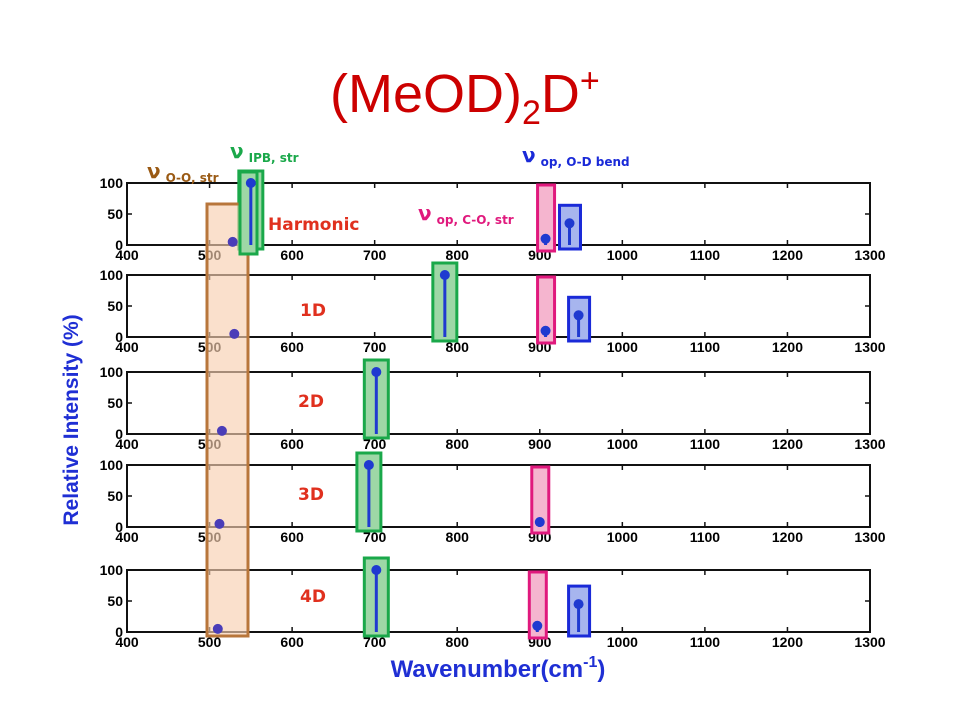 Image resolution: width=960 pixels, height=720 pixels. I want to click on panel-label: 3D, so click(311, 495).